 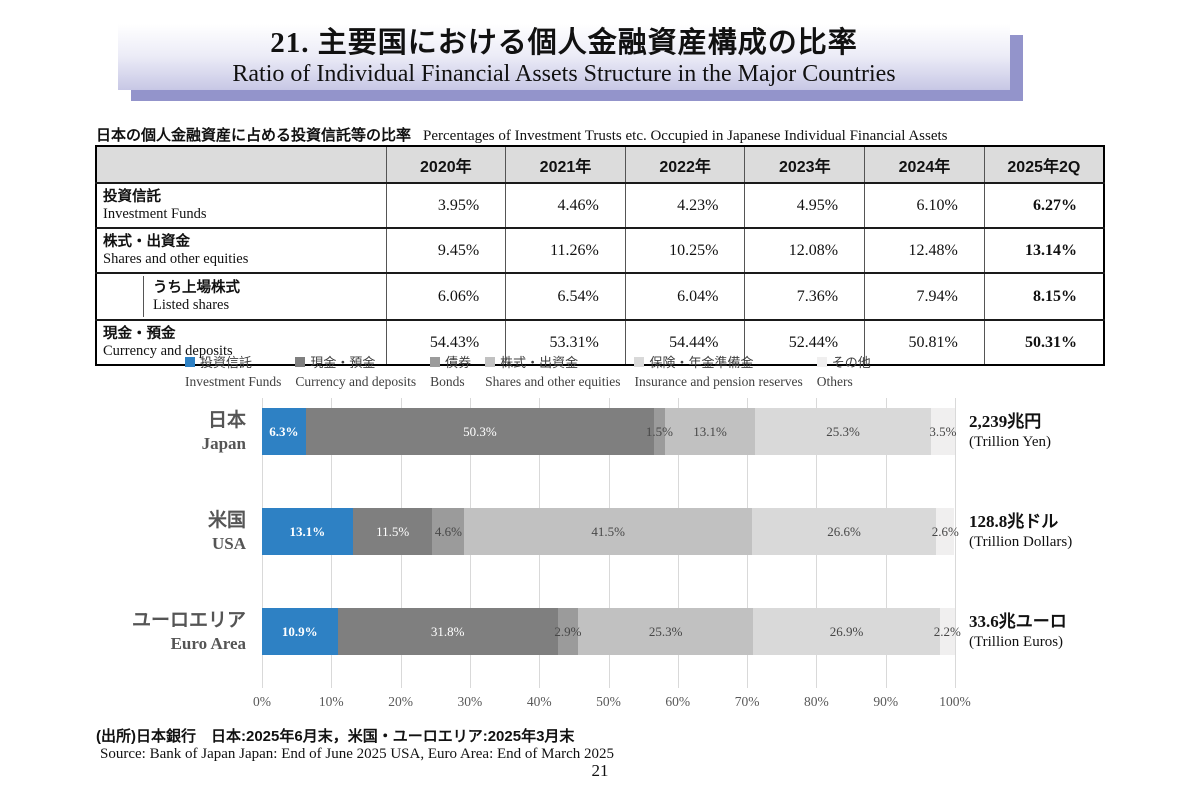 I want to click on year-header: 2020年, so click(x=446, y=164).